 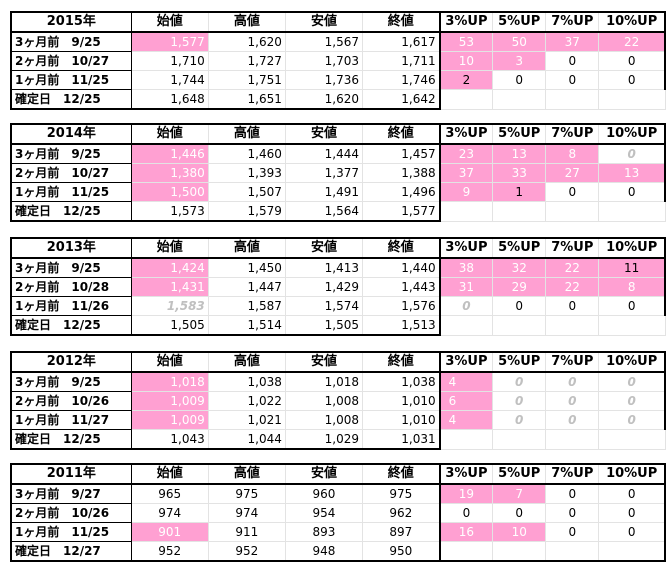 What do you see at coordinates (324, 439) in the screenshot?
I see `cell-low: 1,029` at bounding box center [324, 439].